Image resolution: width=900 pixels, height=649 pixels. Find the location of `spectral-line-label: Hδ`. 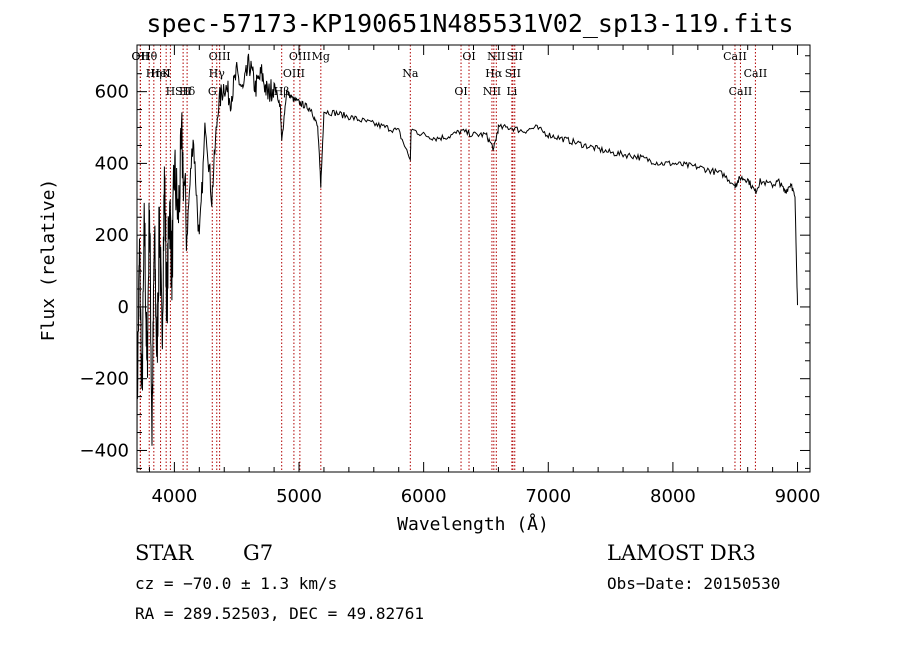

spectral-line-label: Hδ is located at coordinates (187, 91).